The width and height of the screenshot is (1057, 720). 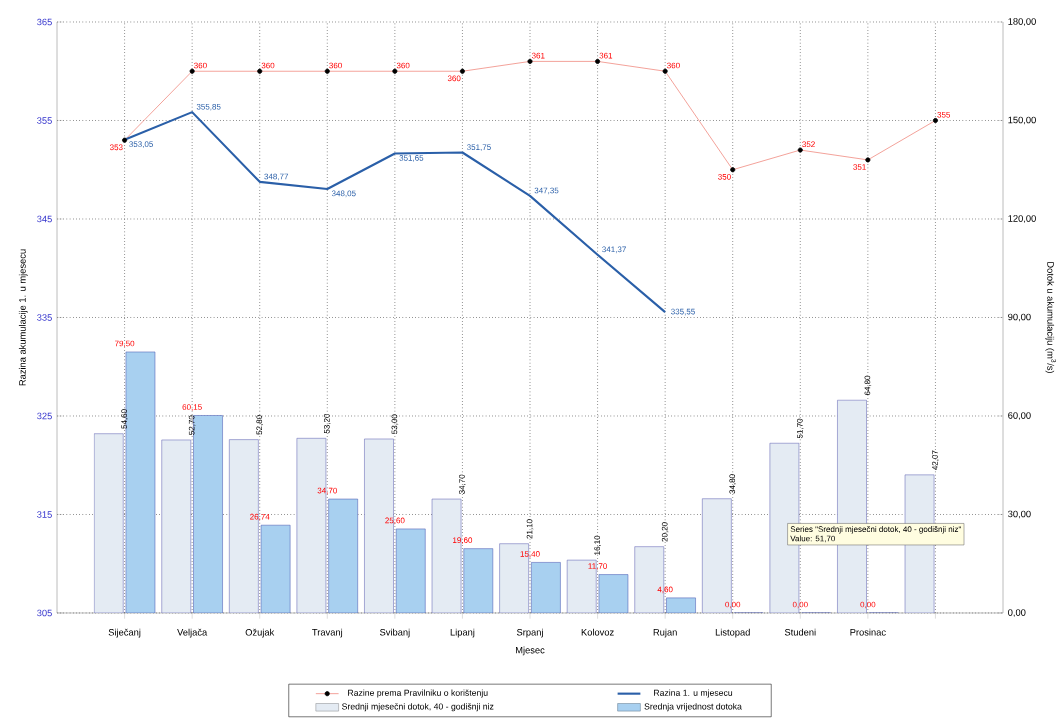 What do you see at coordinates (665, 532) in the screenshot?
I see `data-label: 20,20` at bounding box center [665, 532].